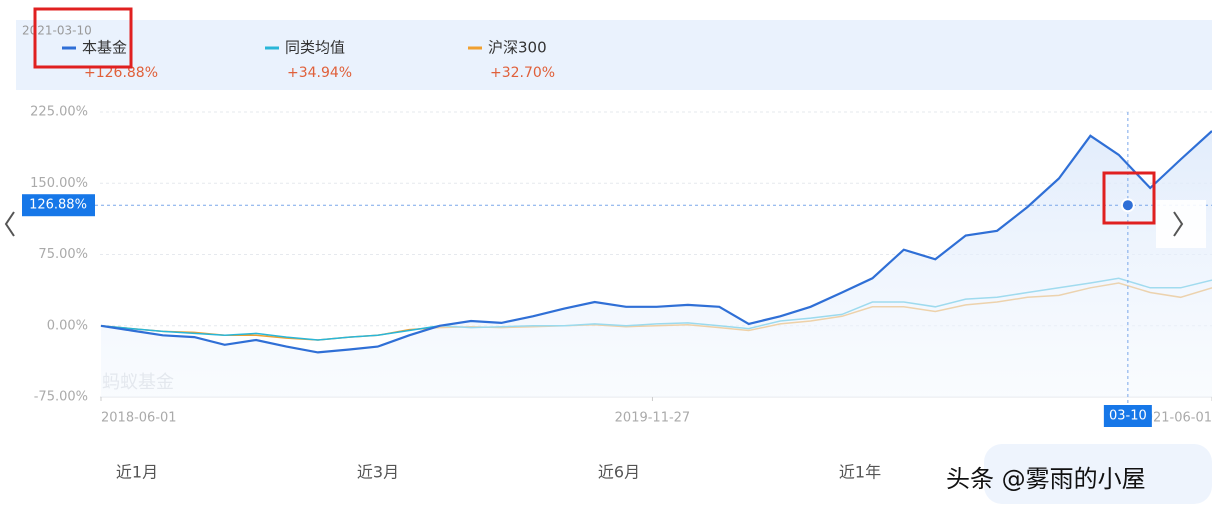 This screenshot has height=514, width=1212. What do you see at coordinates (1178, 224) in the screenshot?
I see `next-arrow` at bounding box center [1178, 224].